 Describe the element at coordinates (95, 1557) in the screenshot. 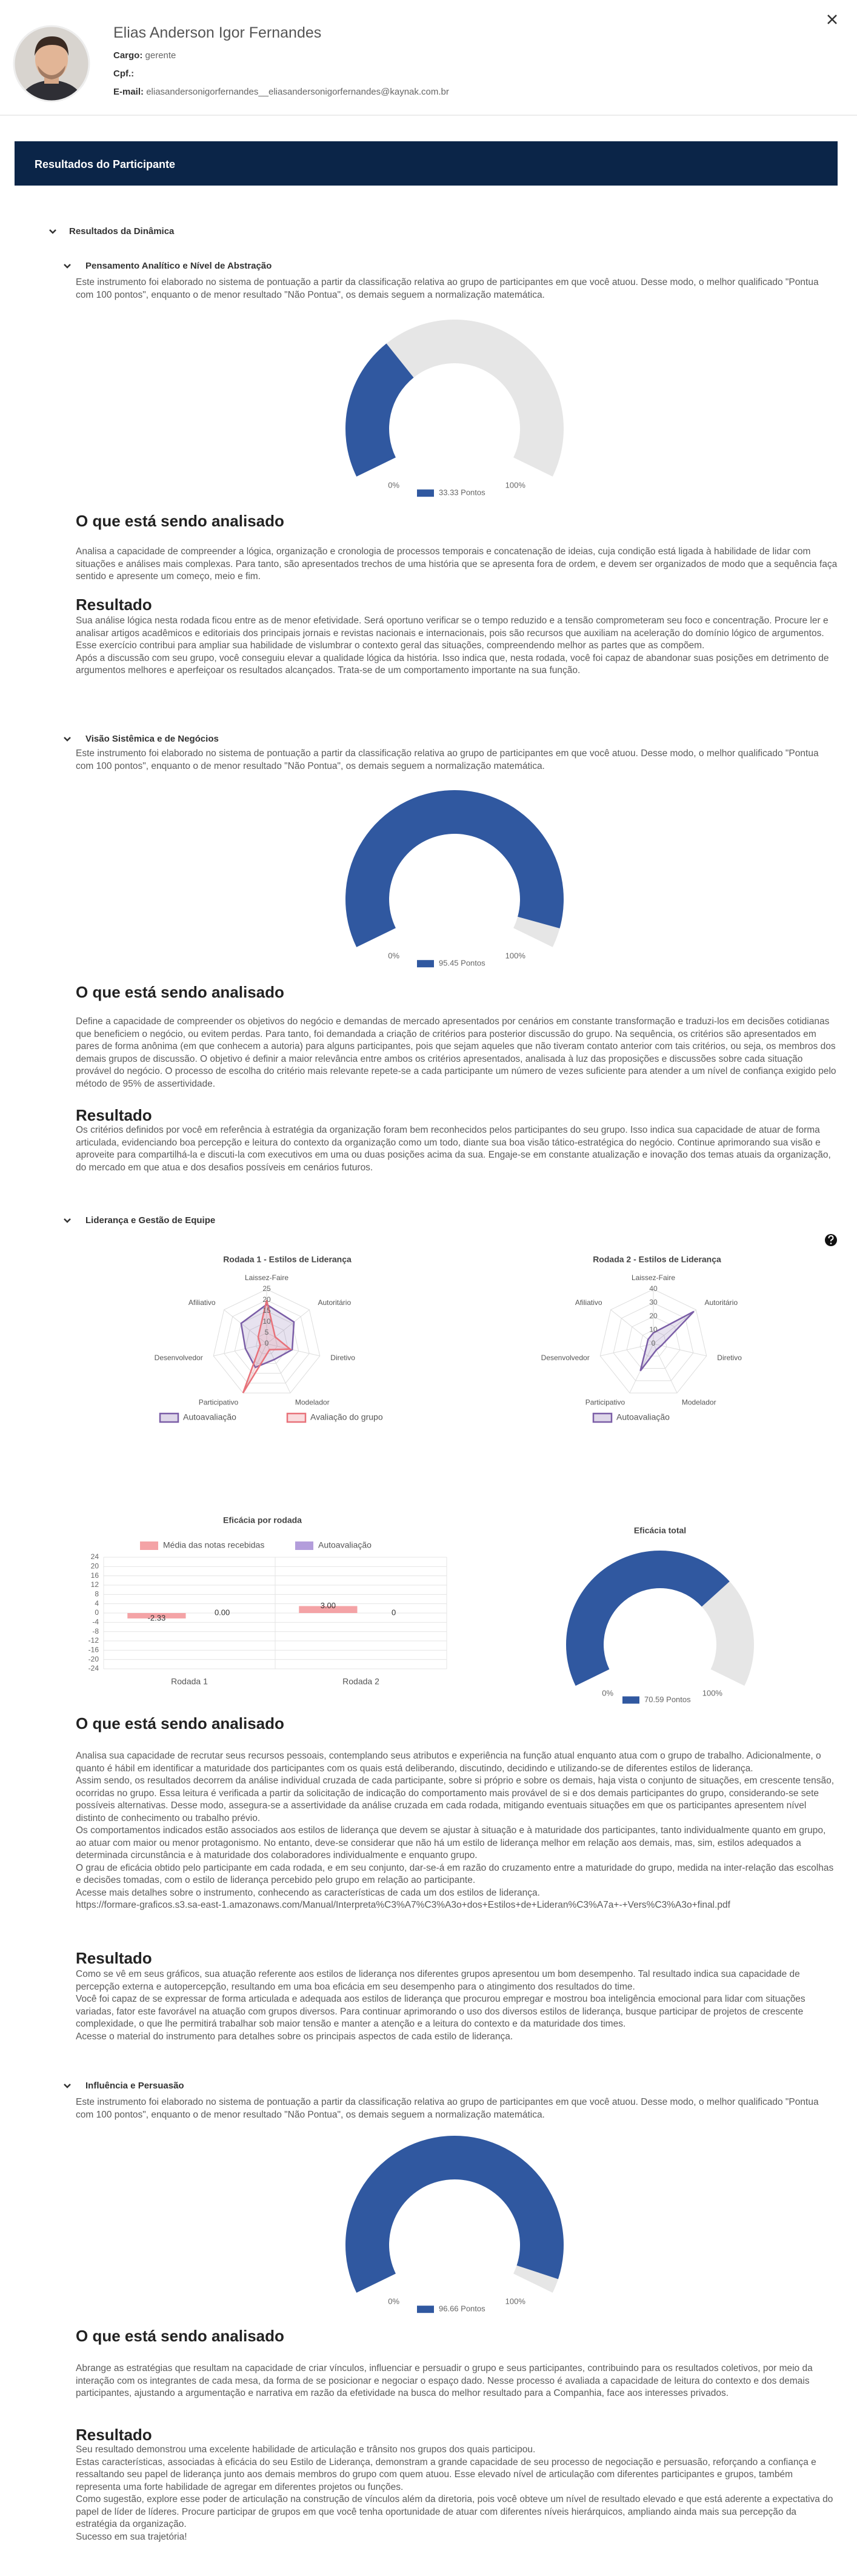

I see `y-tick-label: 24` at that location.